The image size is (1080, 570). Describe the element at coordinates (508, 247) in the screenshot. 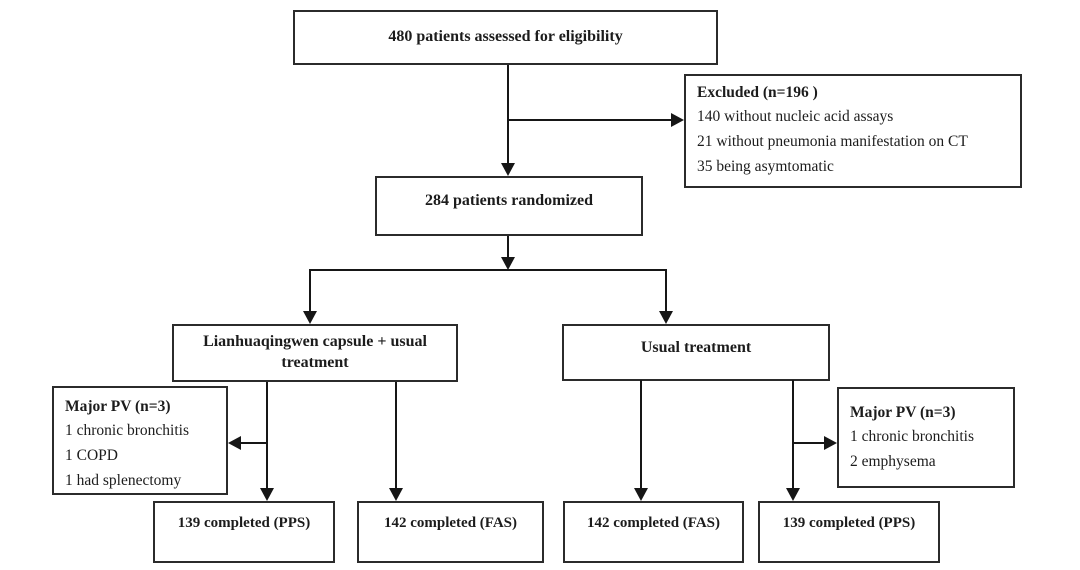

I see `connector-randomized-to-split` at that location.